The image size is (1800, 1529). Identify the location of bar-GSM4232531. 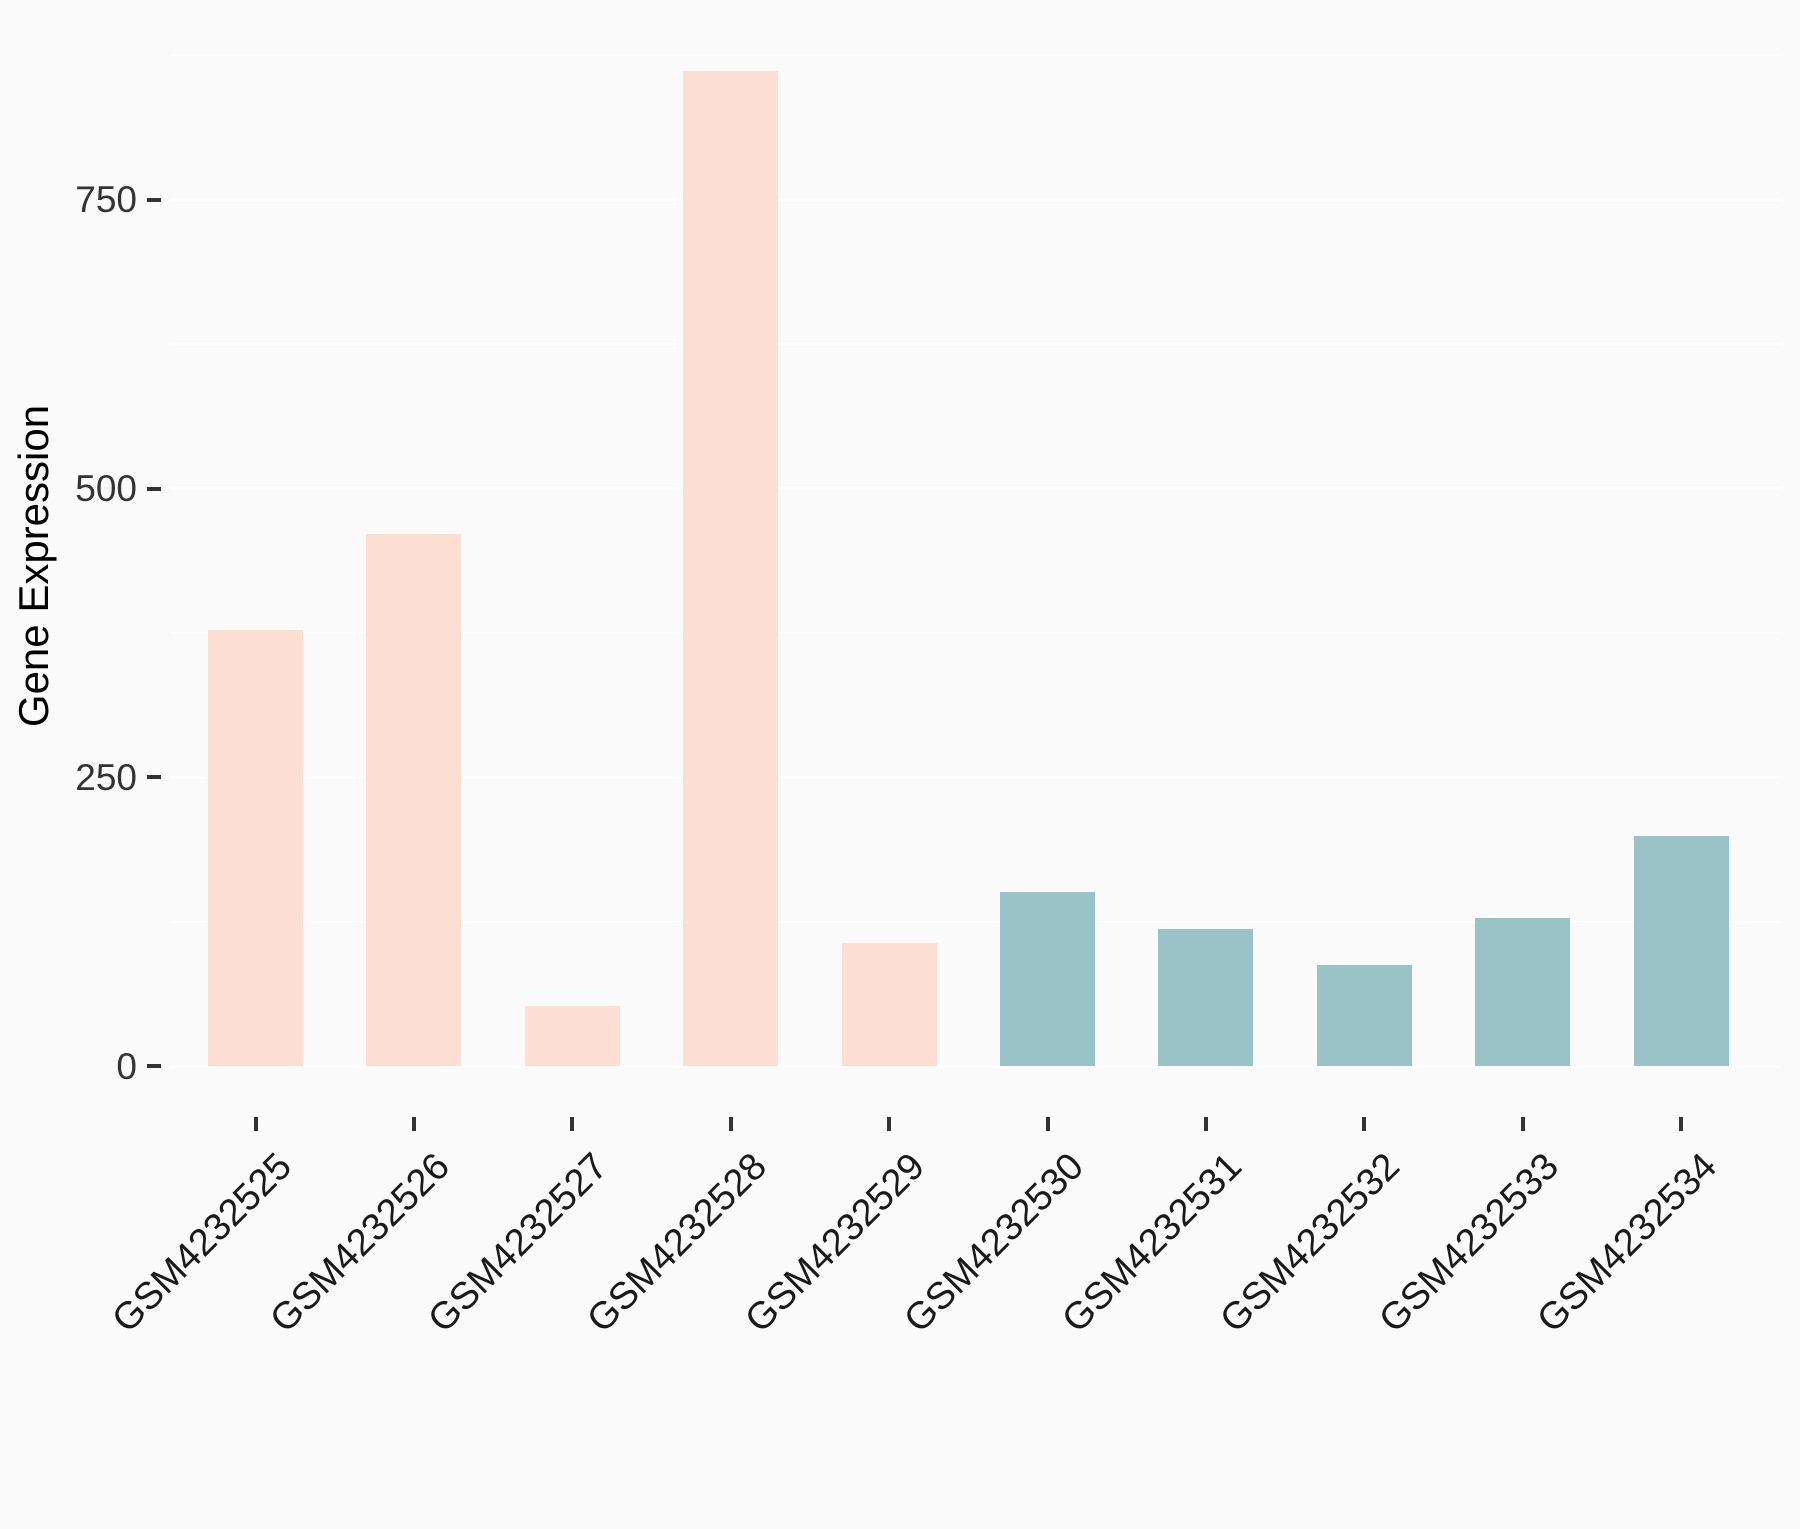
(1206, 997).